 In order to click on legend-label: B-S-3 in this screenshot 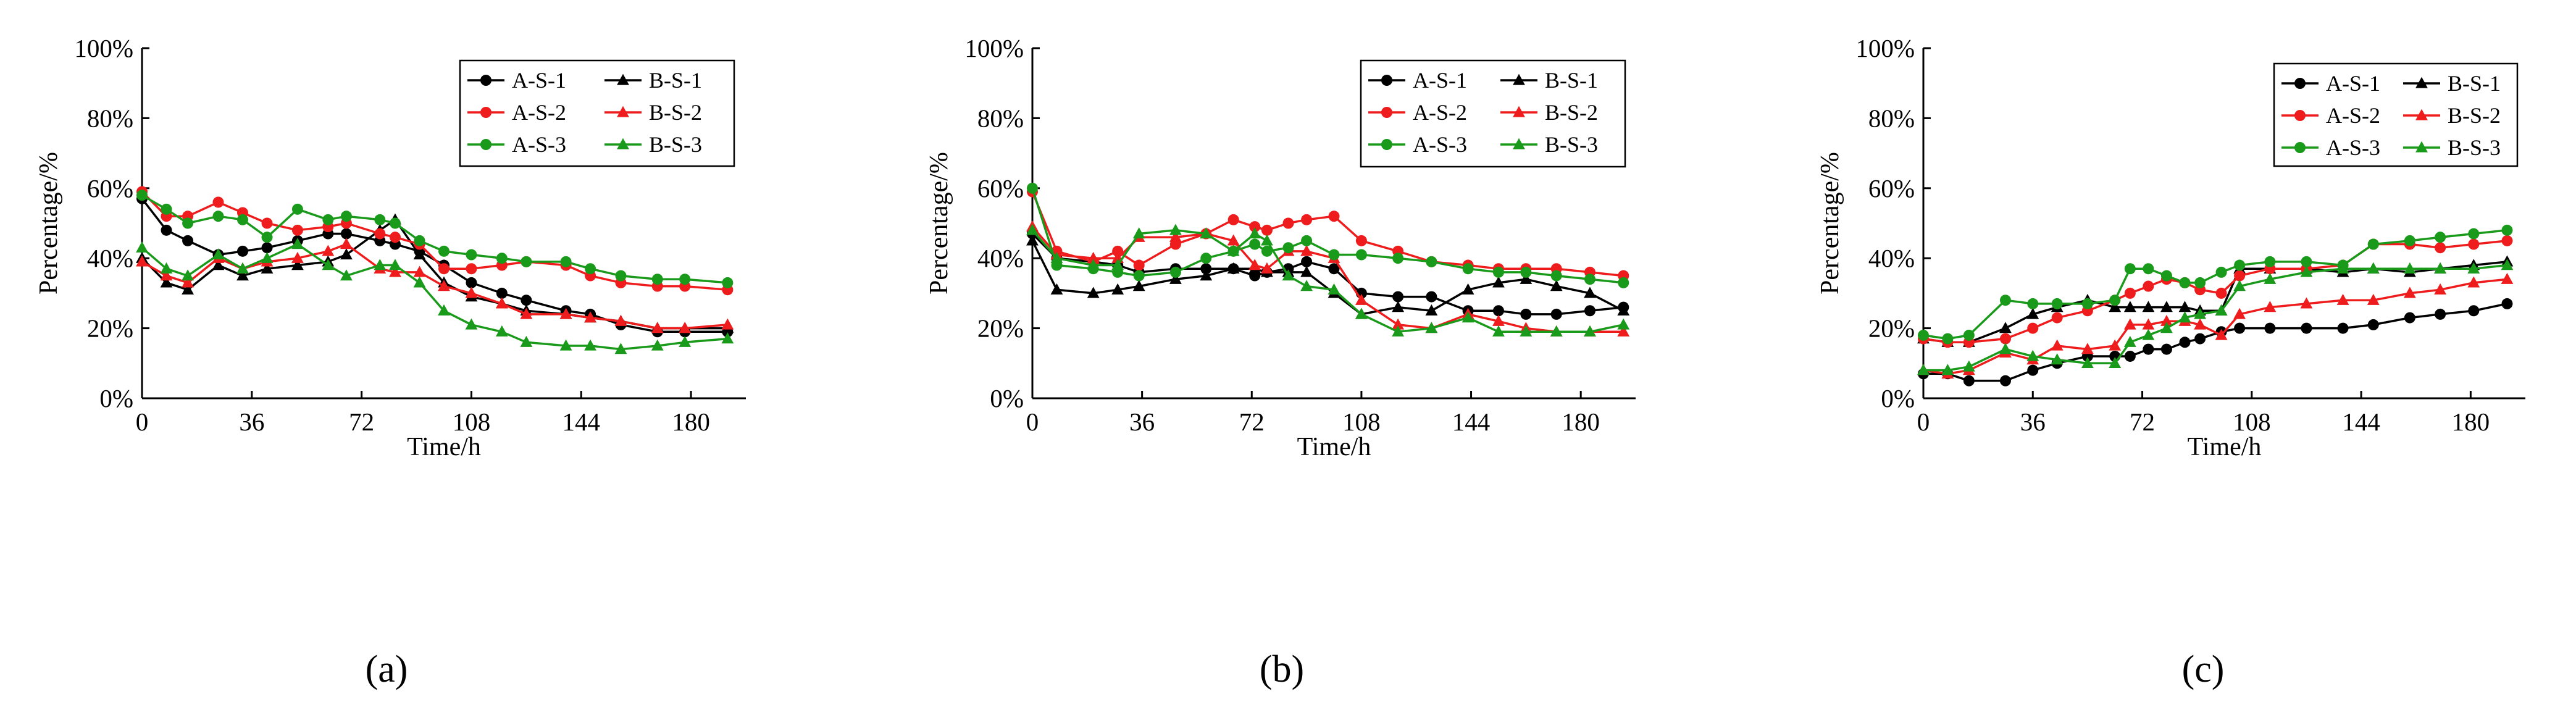, I will do `click(2474, 147)`.